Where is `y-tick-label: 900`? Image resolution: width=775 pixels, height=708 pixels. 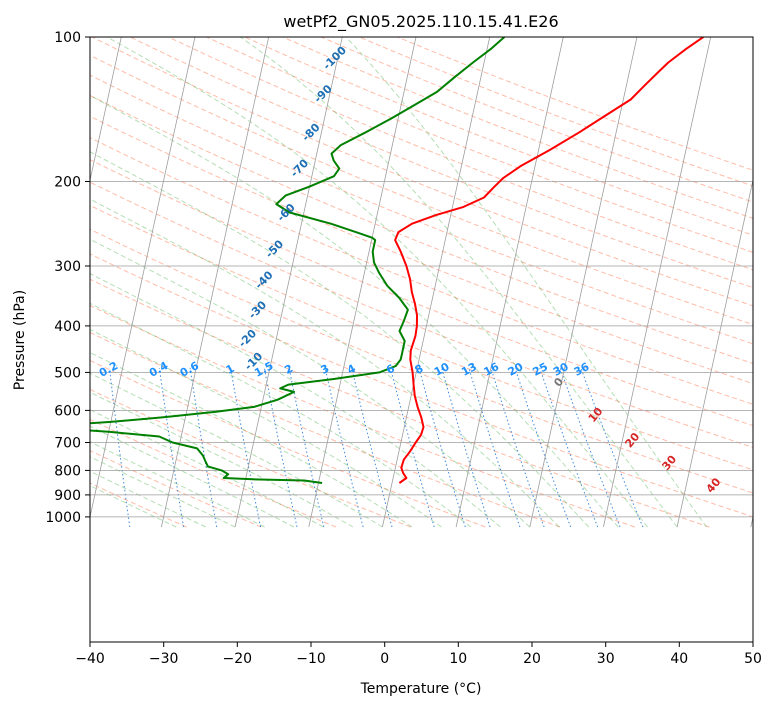
y-tick-label: 900 is located at coordinates (67, 496).